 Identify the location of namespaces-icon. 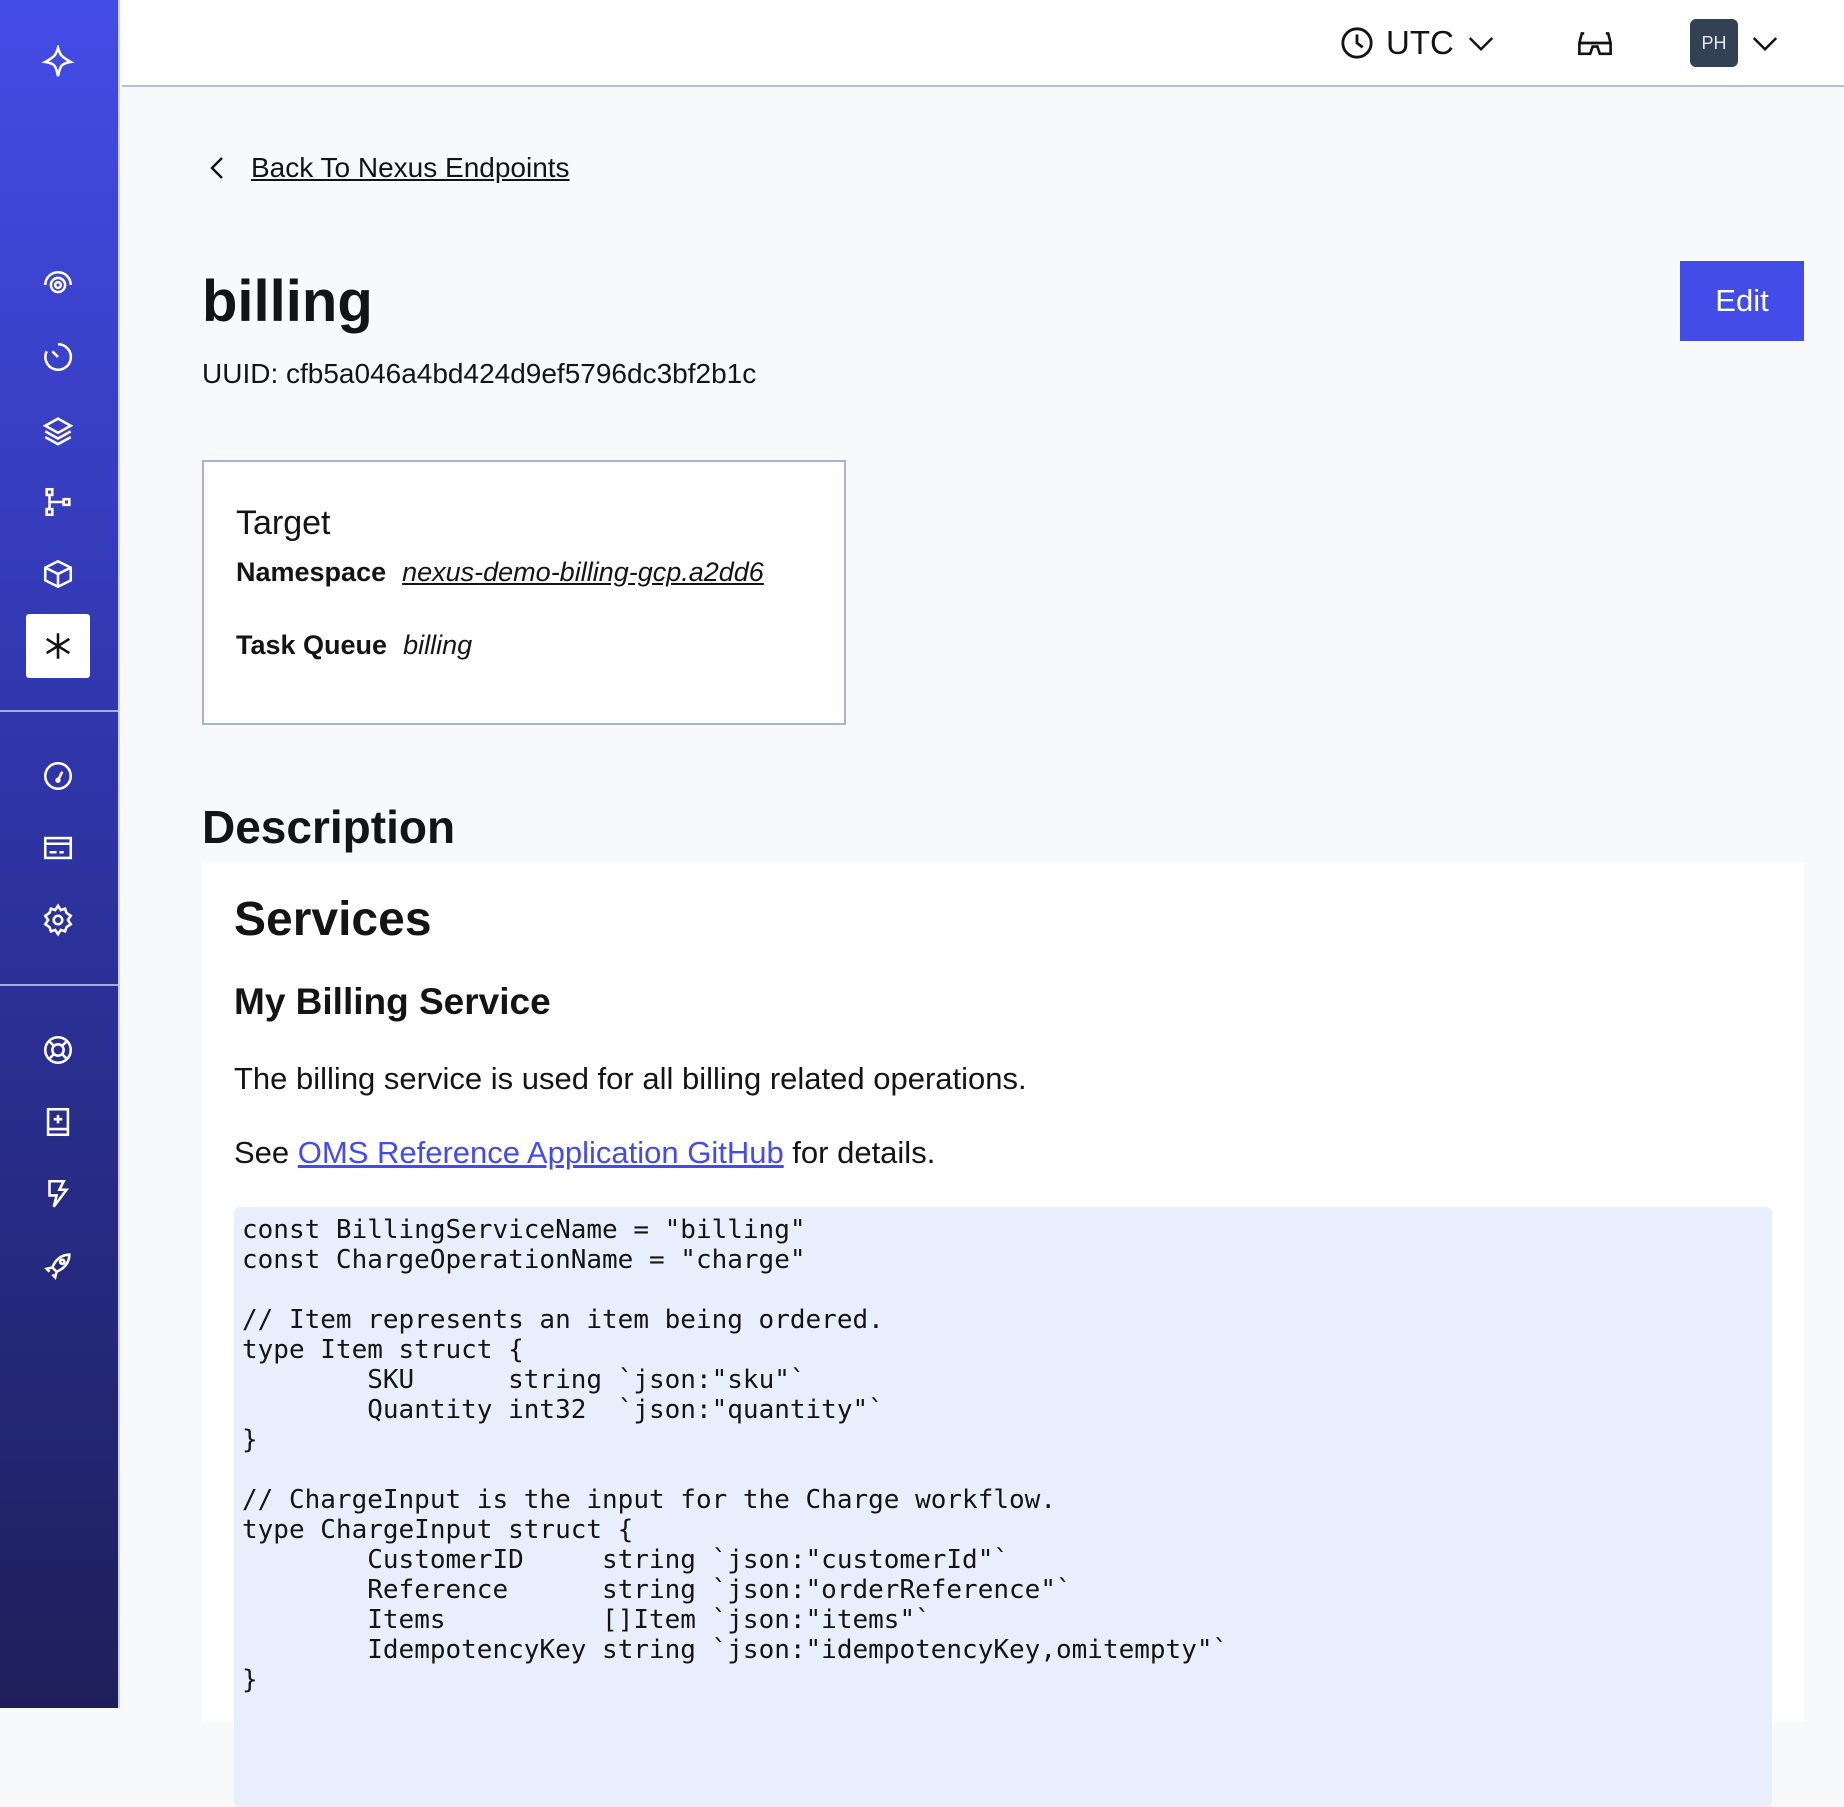
(58, 430).